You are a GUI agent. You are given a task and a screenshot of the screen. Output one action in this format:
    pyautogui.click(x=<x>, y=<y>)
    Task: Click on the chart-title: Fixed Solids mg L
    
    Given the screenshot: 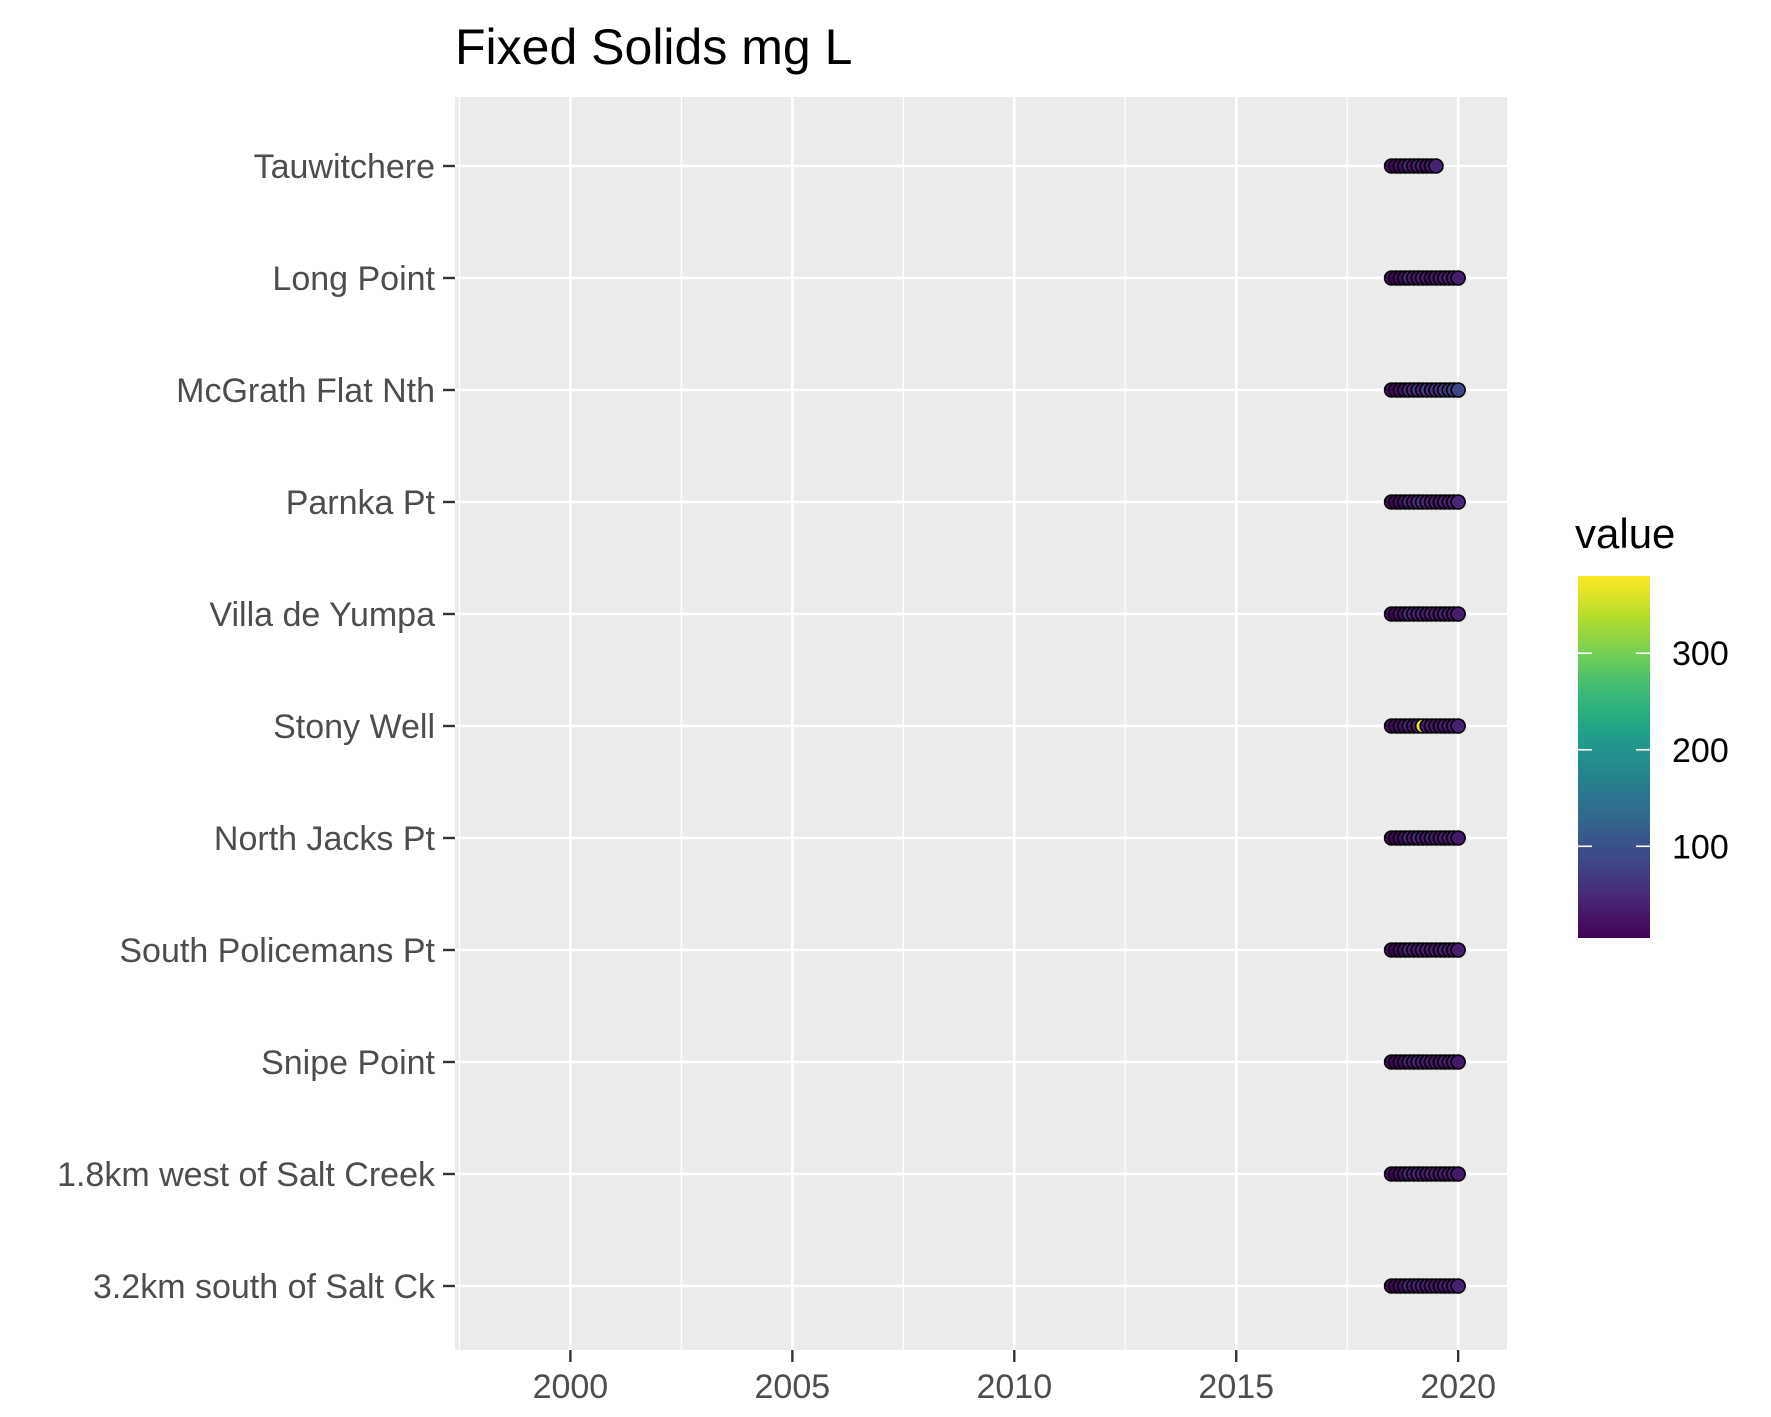 What is the action you would take?
    pyautogui.click(x=653, y=47)
    